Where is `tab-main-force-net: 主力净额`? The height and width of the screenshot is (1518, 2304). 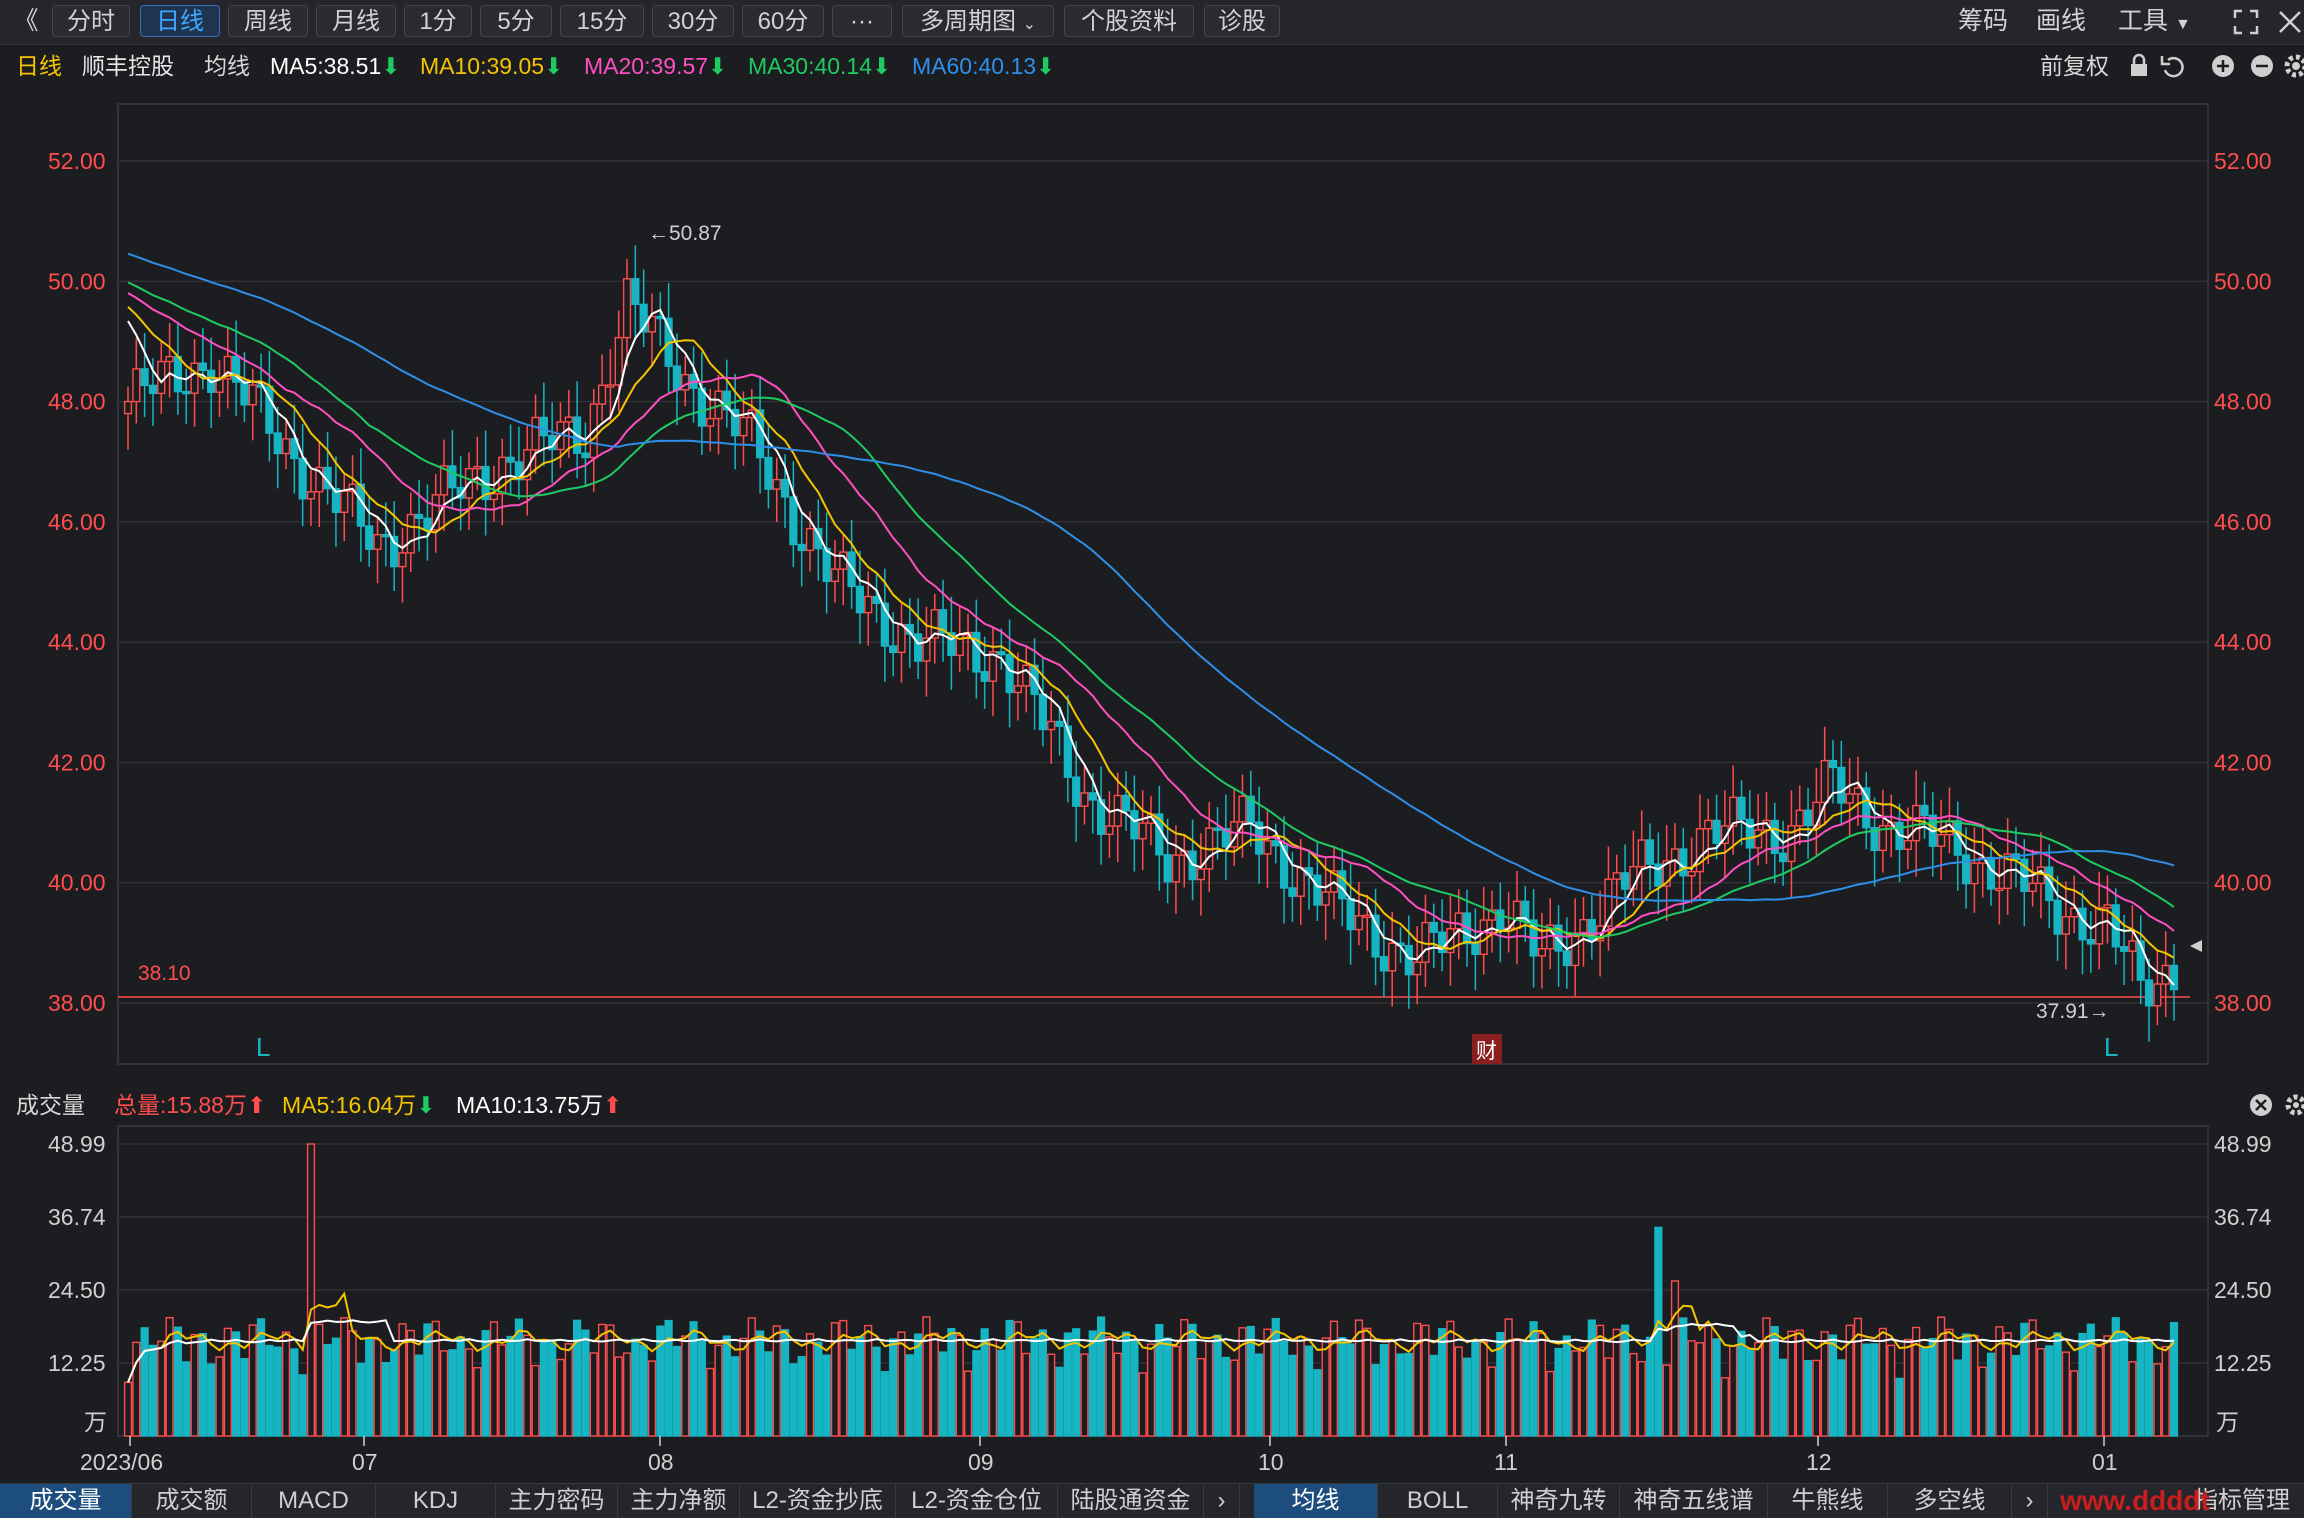
tab-main-force-net: 主力净额 is located at coordinates (679, 1501).